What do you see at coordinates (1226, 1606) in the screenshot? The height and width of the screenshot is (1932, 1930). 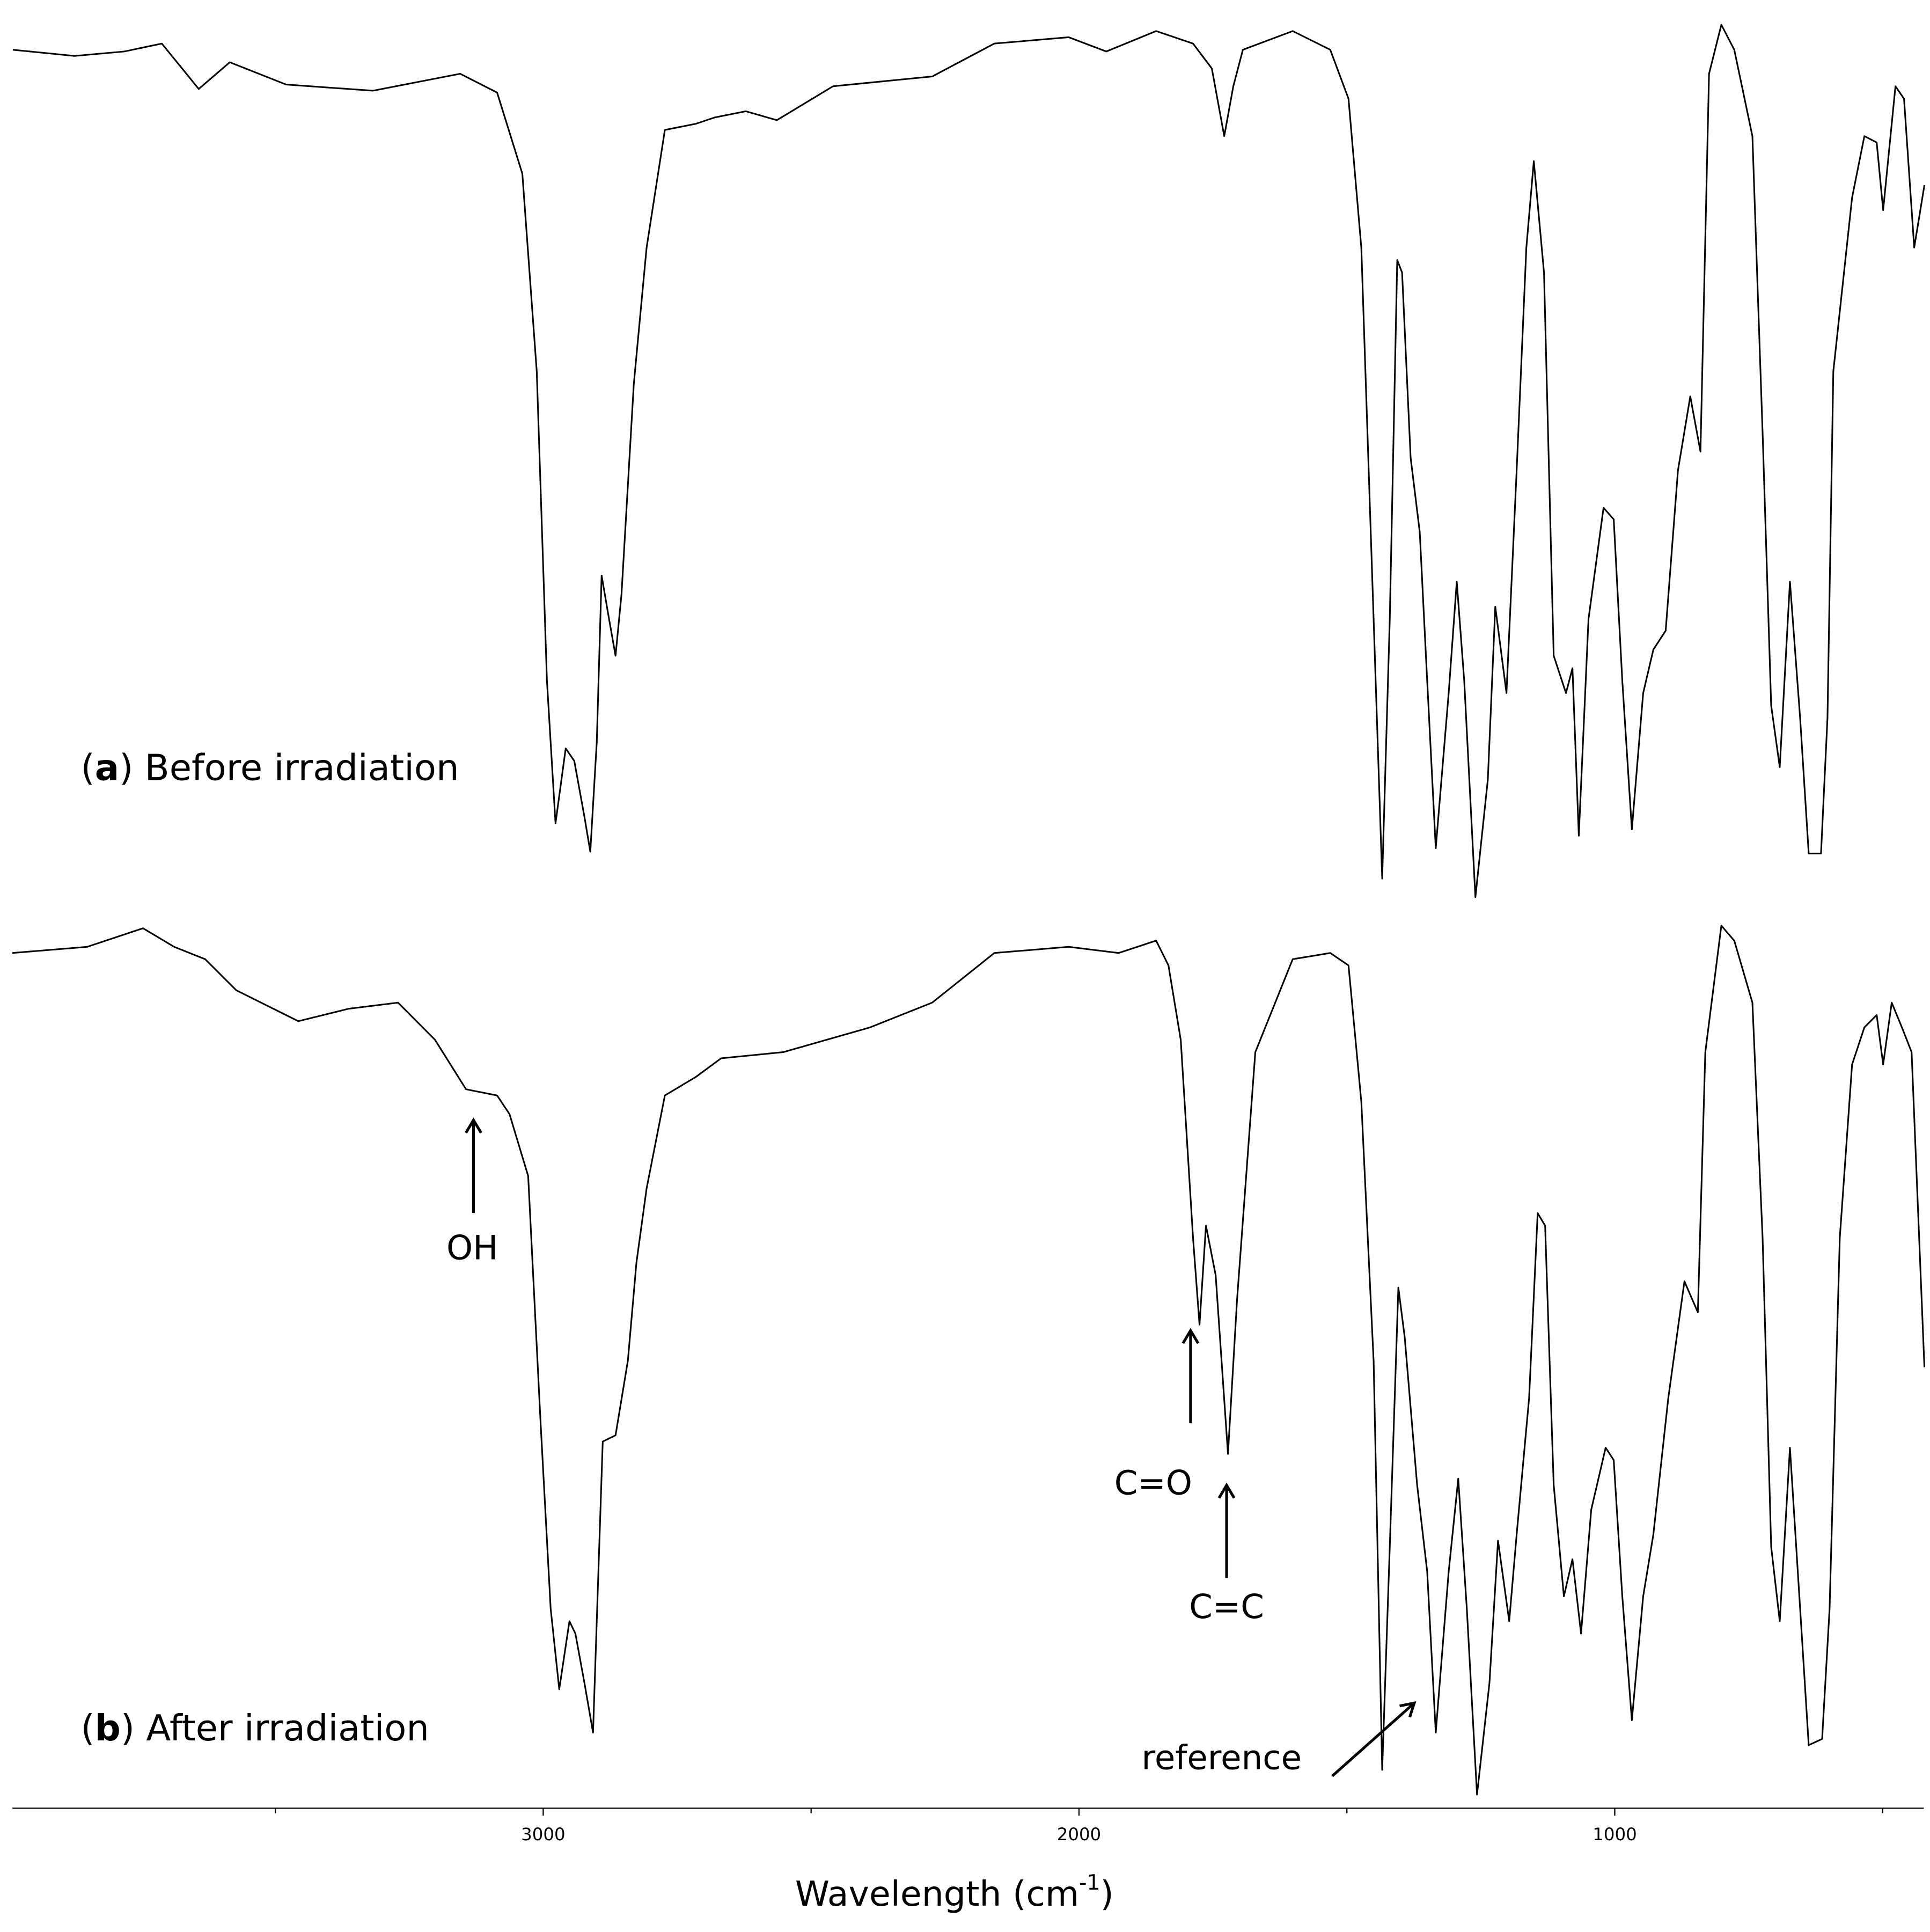 I see `annotation-label: C=C` at bounding box center [1226, 1606].